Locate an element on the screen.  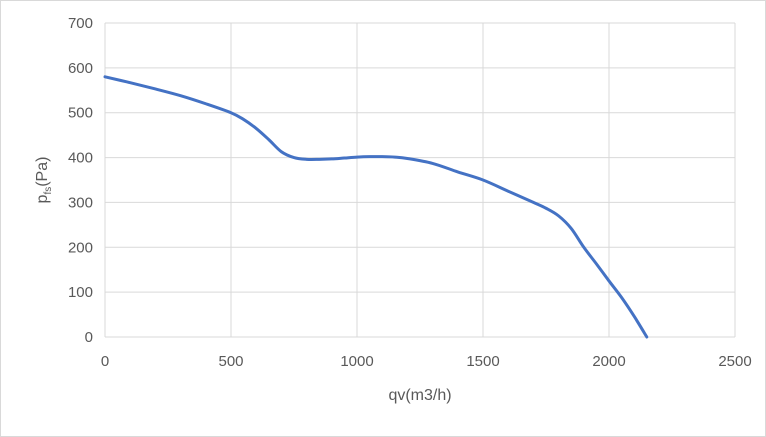
y-tick-label: 100 is located at coordinates (80, 292).